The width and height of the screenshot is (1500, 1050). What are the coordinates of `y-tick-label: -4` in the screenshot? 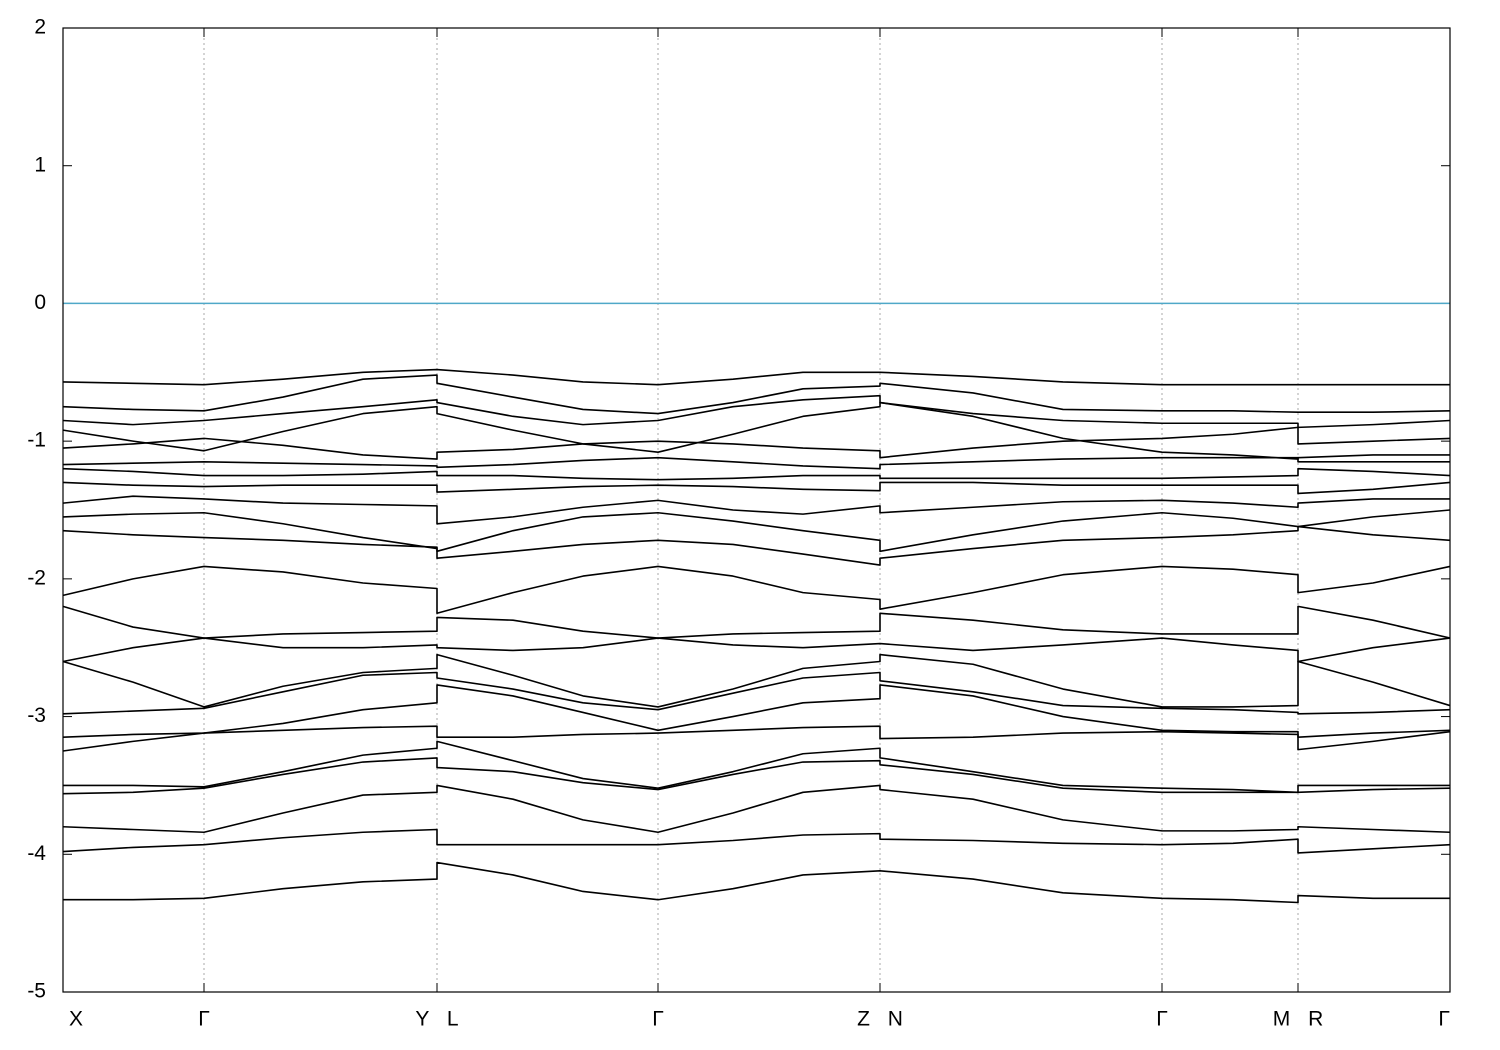 It's located at (36, 853).